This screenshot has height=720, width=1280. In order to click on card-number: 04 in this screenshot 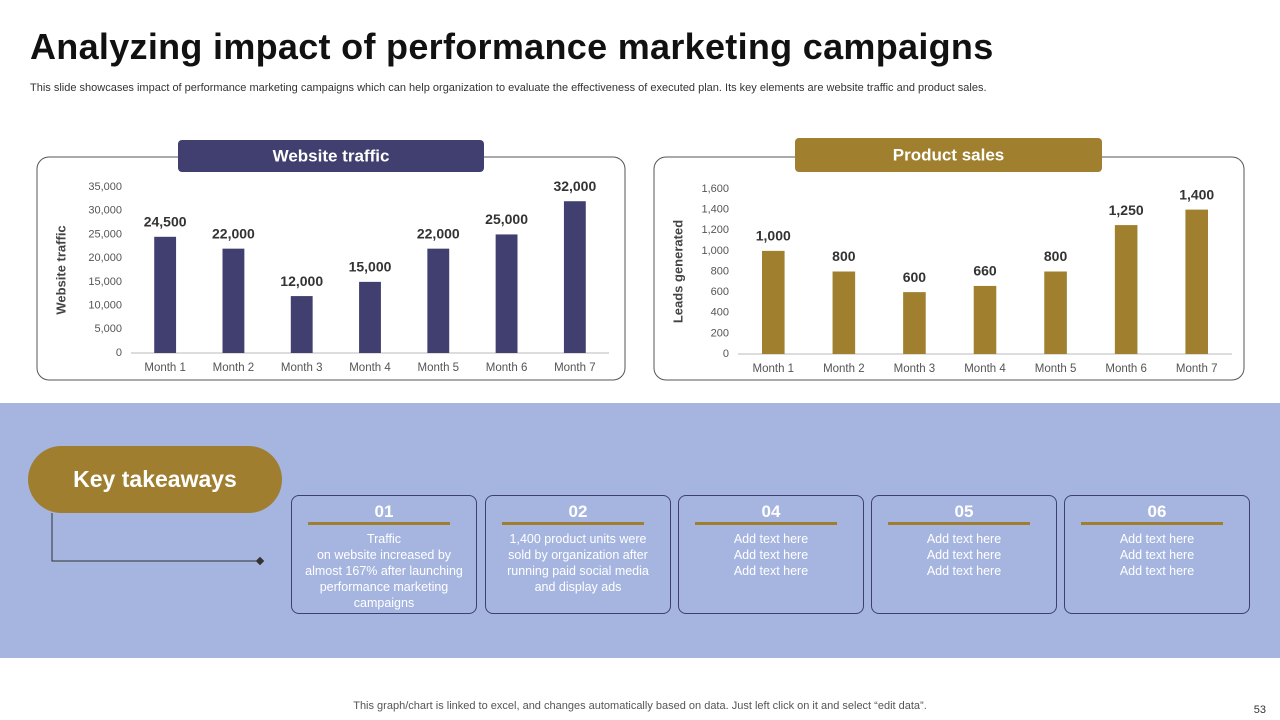, I will do `click(771, 511)`.